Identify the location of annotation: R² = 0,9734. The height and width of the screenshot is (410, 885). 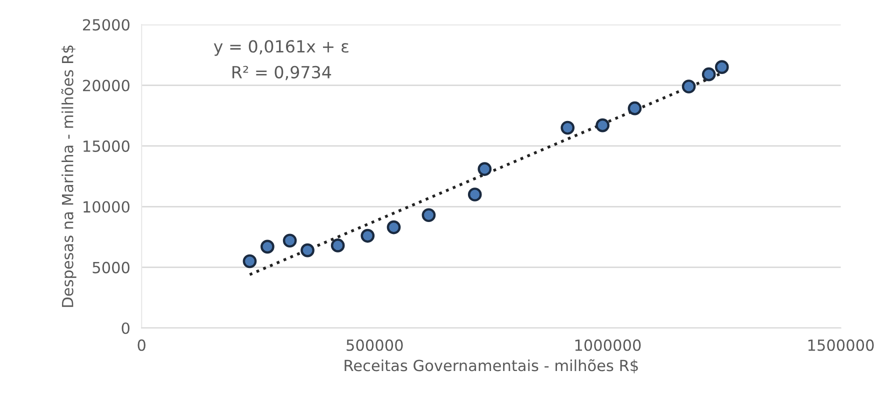
(282, 73).